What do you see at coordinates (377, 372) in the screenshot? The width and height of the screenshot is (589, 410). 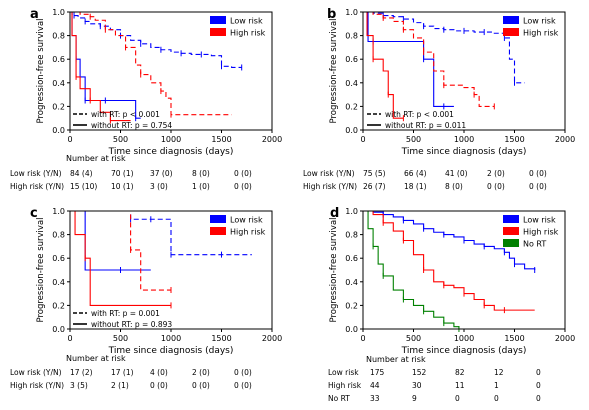 I see `risk-table-cell: 175` at bounding box center [377, 372].